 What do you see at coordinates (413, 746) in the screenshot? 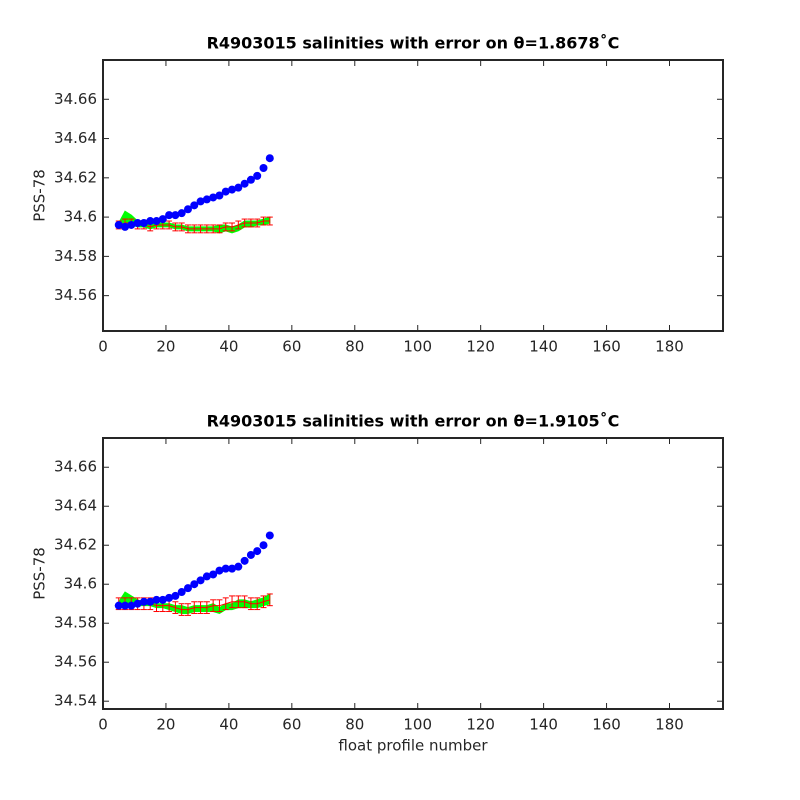
I see `x-axis-label: float profile number` at bounding box center [413, 746].